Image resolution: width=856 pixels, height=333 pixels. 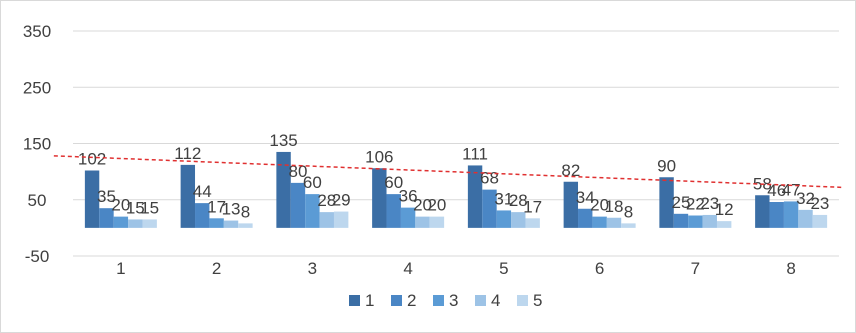 I want to click on x-tick-label: 7, so click(x=695, y=268).